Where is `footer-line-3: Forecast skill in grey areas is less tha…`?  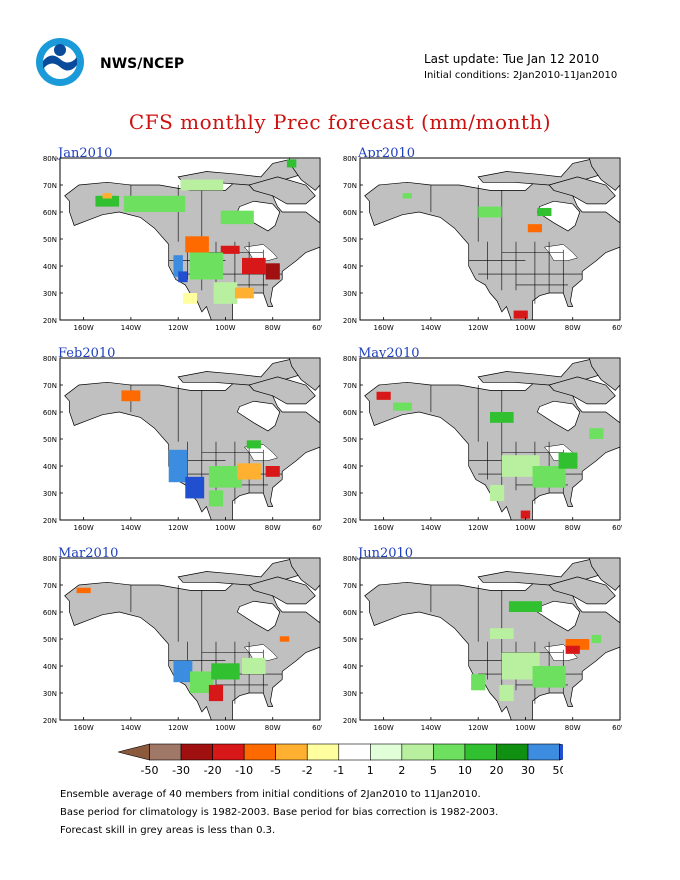 footer-line-3: Forecast skill in grey areas is less tha… is located at coordinates (168, 830).